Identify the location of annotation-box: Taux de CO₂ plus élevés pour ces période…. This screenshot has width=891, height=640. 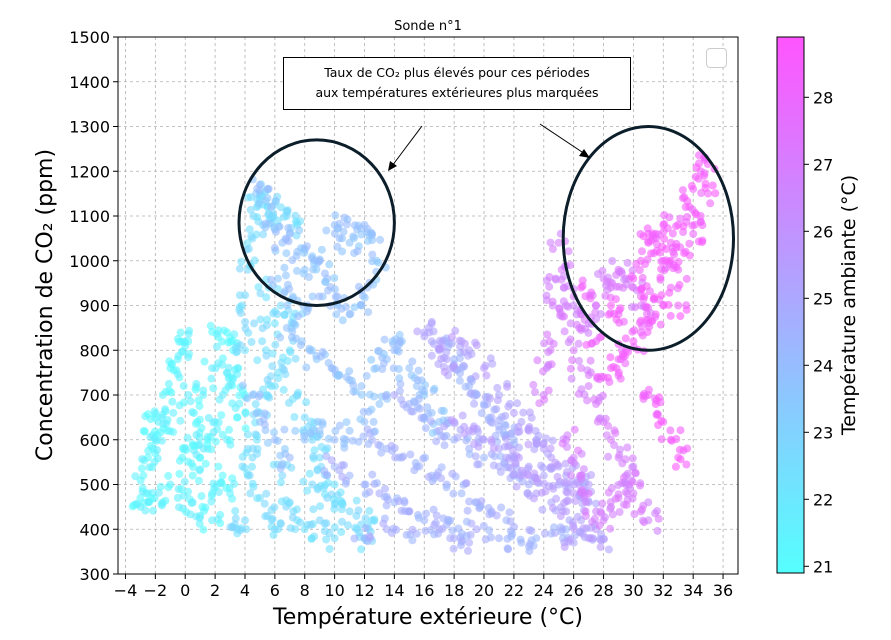
(457, 83).